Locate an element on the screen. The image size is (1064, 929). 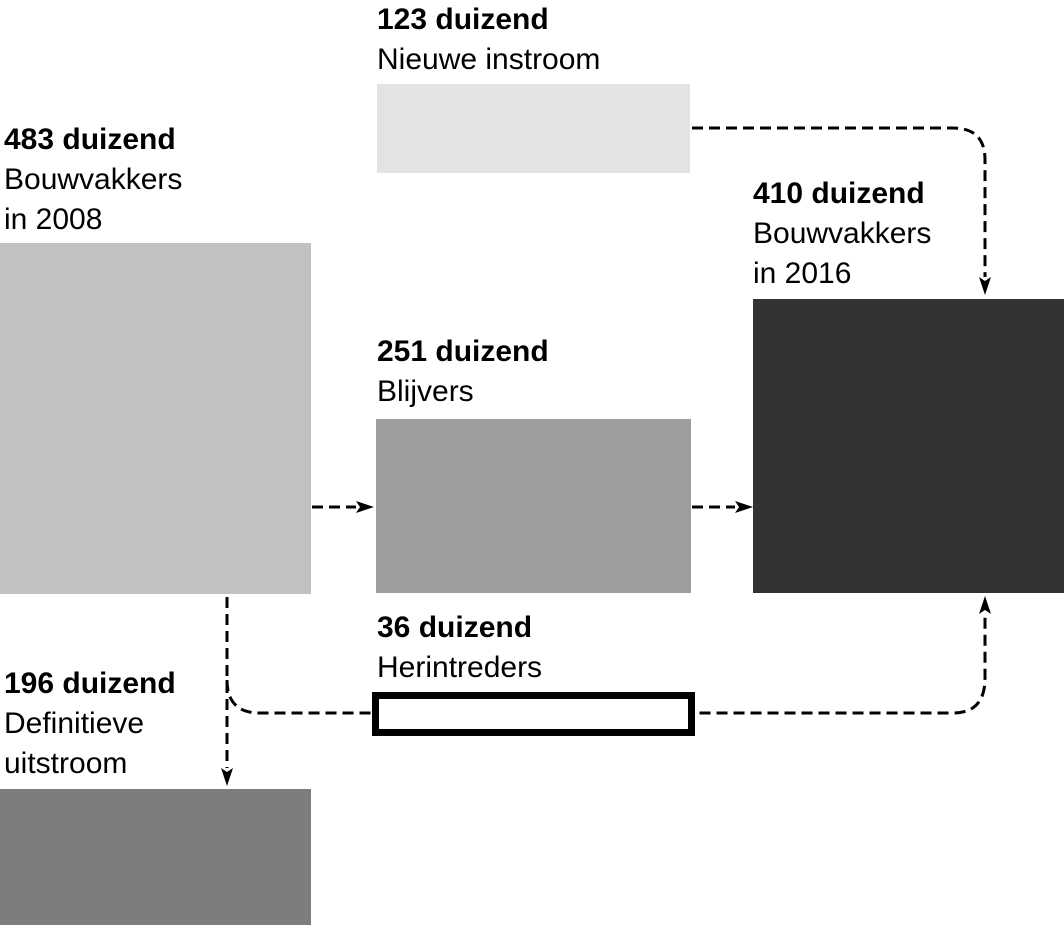
label-line: Blijvers is located at coordinates (425, 391).